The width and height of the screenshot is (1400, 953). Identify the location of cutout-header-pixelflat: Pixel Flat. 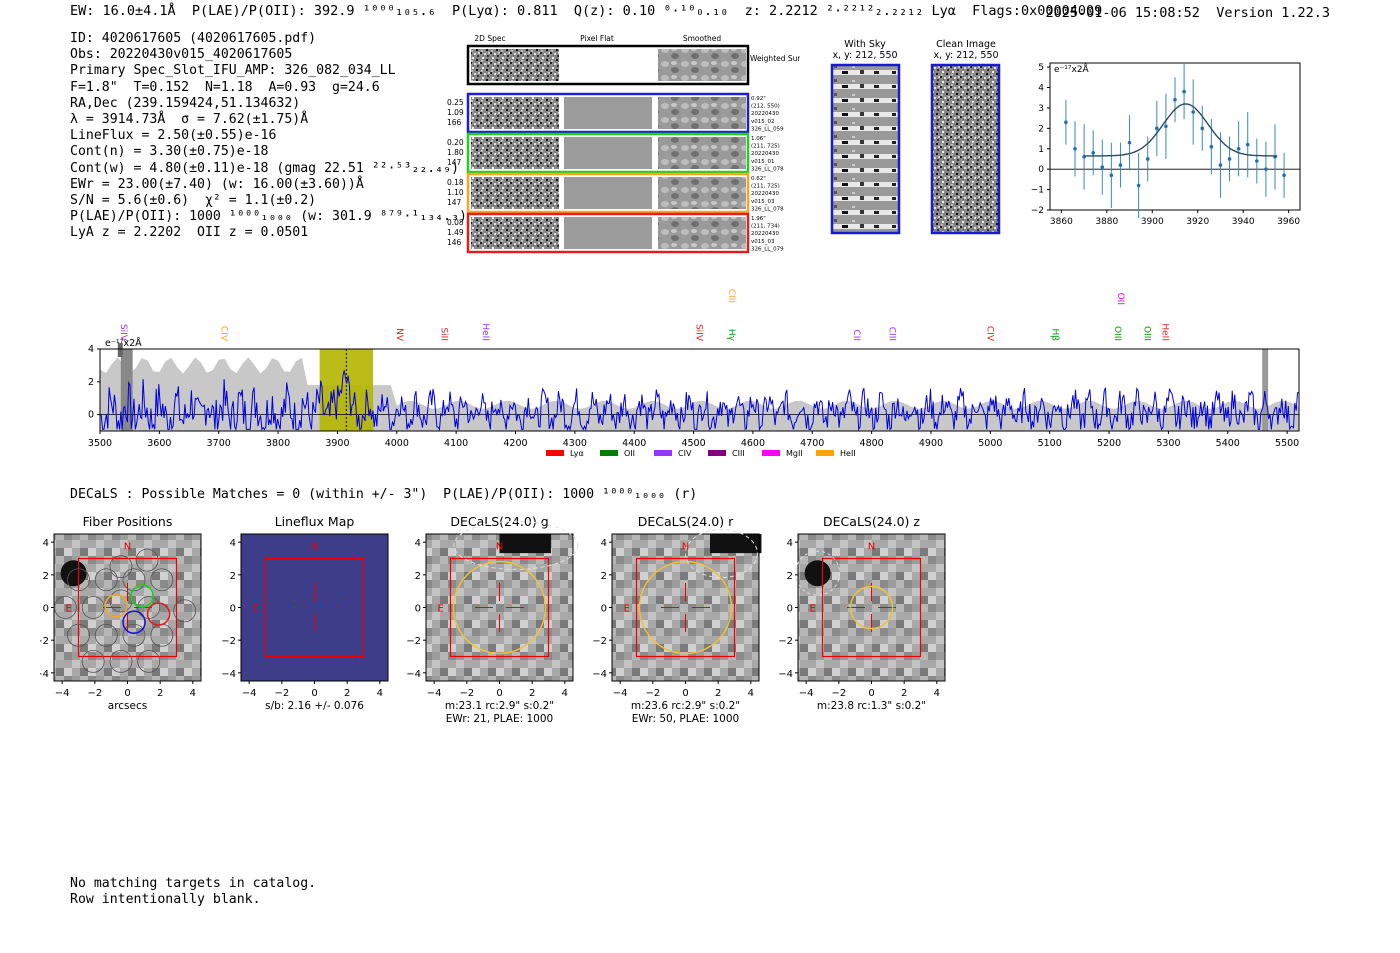
(597, 38).